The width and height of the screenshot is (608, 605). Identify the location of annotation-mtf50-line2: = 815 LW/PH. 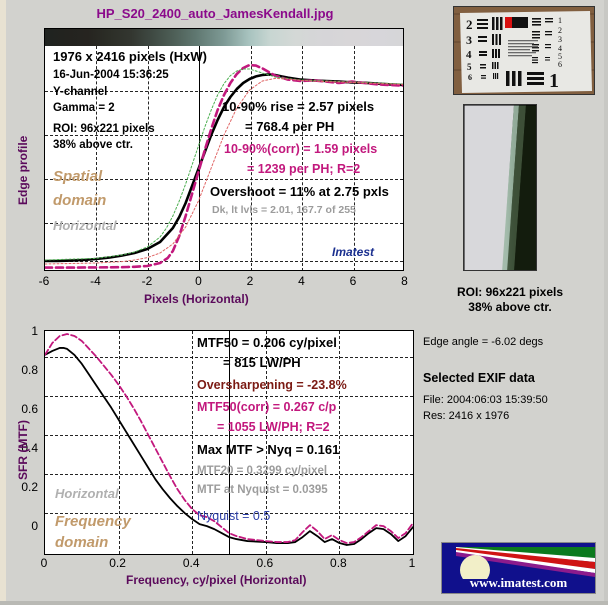
(262, 362).